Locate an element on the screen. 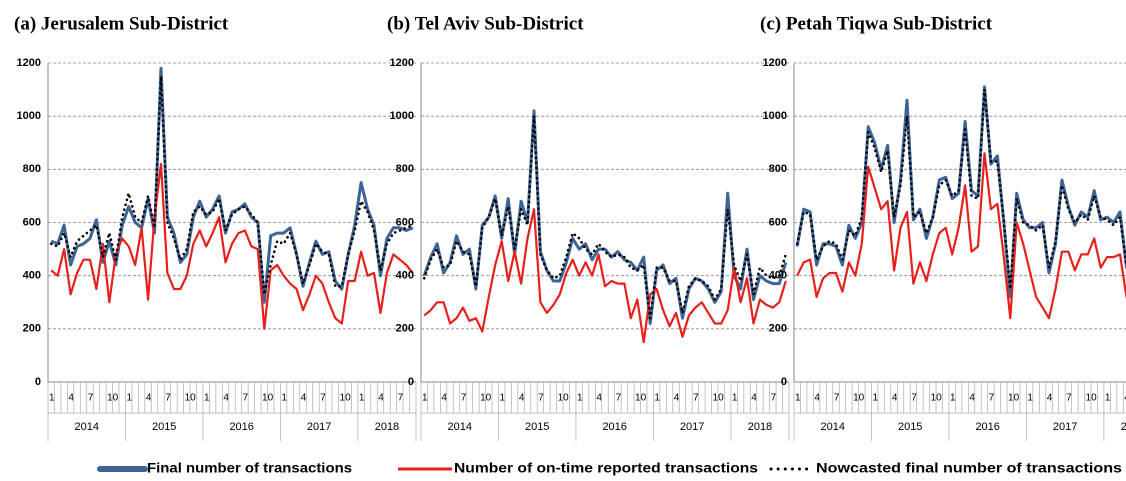 The height and width of the screenshot is (481, 1126). chart-title: (b) Tel Aviv Sub-District is located at coordinates (485, 23).